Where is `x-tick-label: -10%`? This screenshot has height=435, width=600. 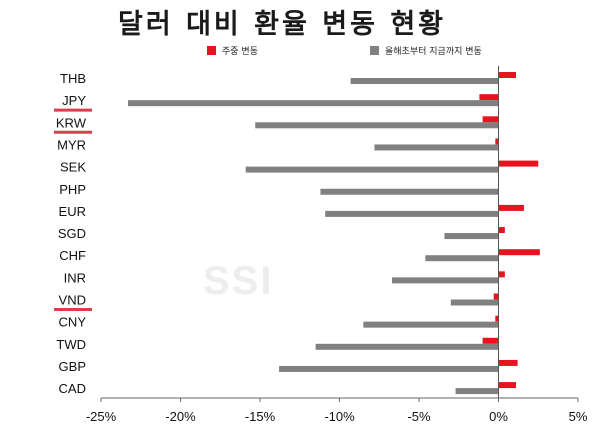 x-tick-label: -10% is located at coordinates (339, 416).